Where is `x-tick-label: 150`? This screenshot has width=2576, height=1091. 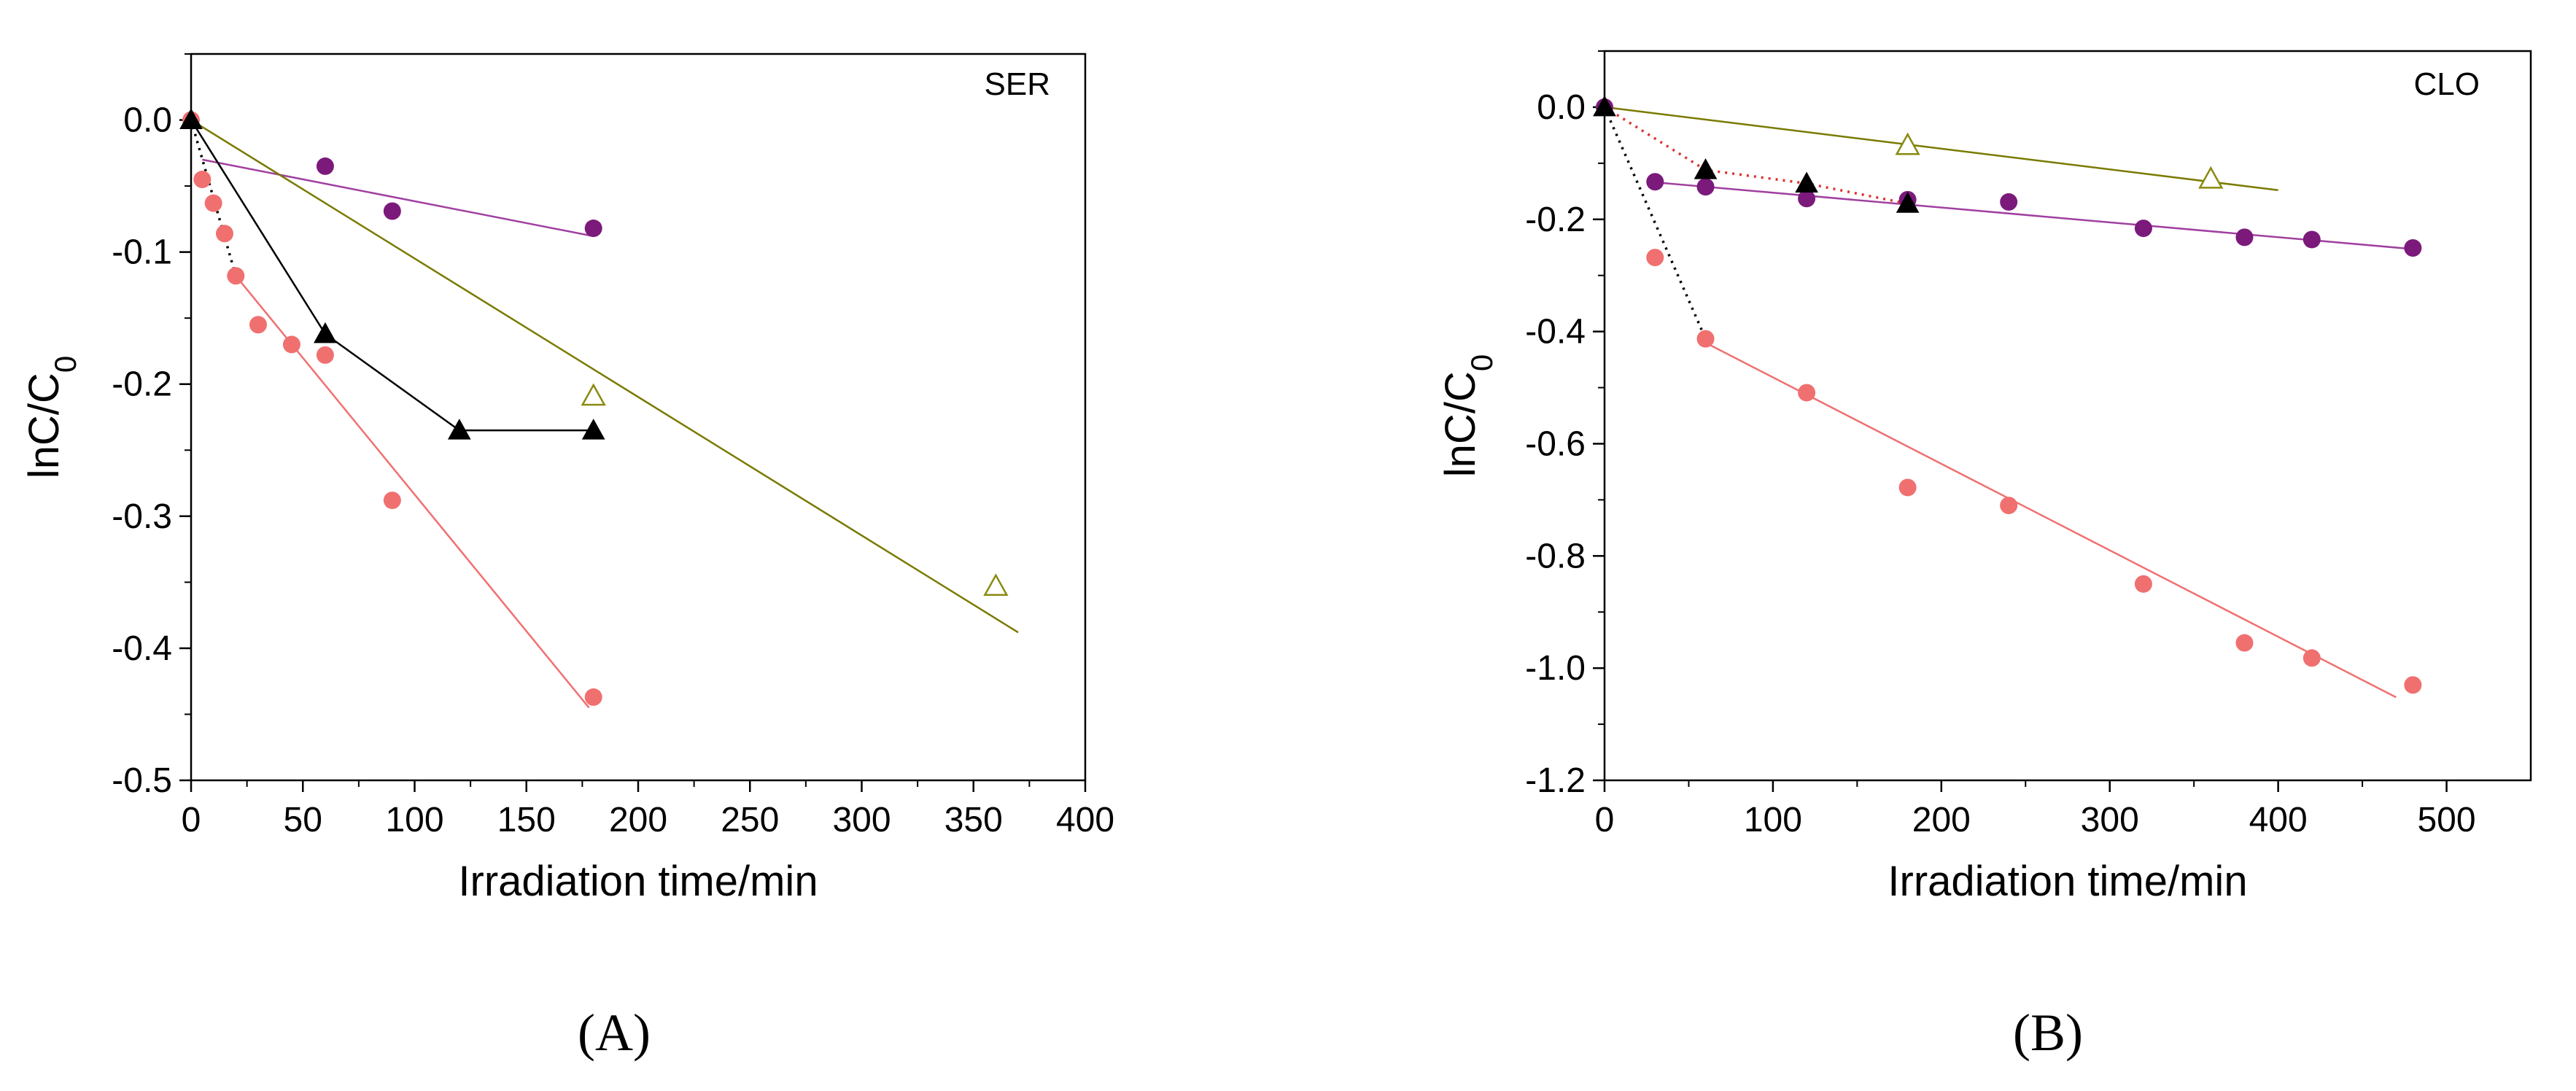 x-tick-label: 150 is located at coordinates (526, 820).